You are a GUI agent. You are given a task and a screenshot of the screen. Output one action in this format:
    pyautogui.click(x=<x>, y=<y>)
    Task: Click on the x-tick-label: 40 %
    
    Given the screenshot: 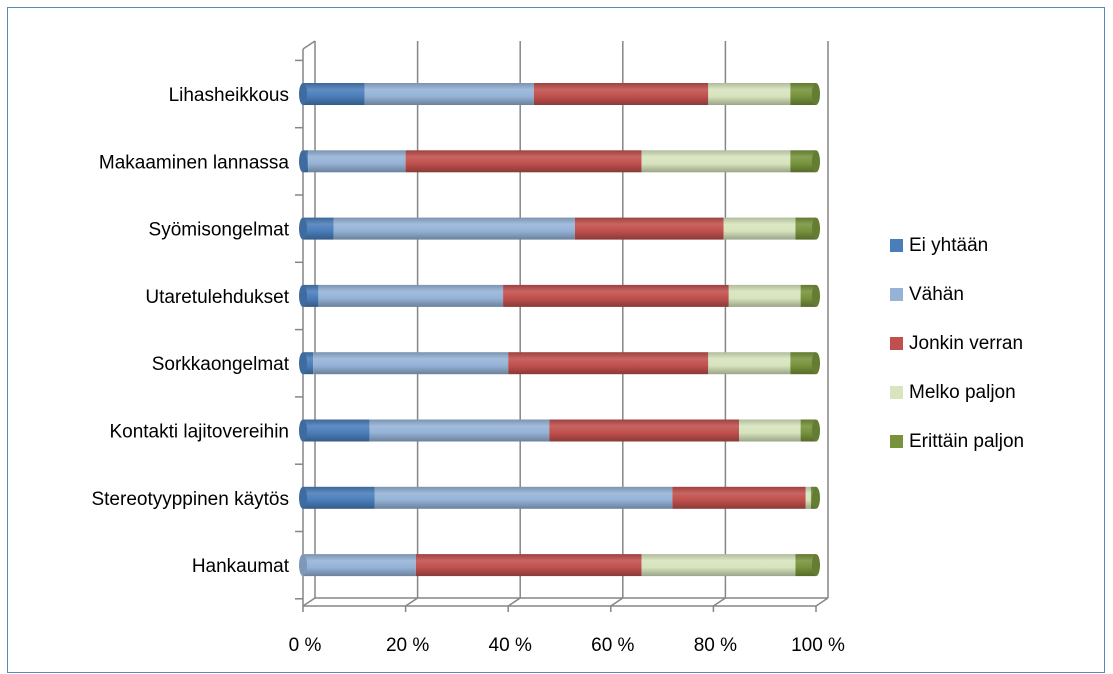 What is the action you would take?
    pyautogui.click(x=510, y=645)
    